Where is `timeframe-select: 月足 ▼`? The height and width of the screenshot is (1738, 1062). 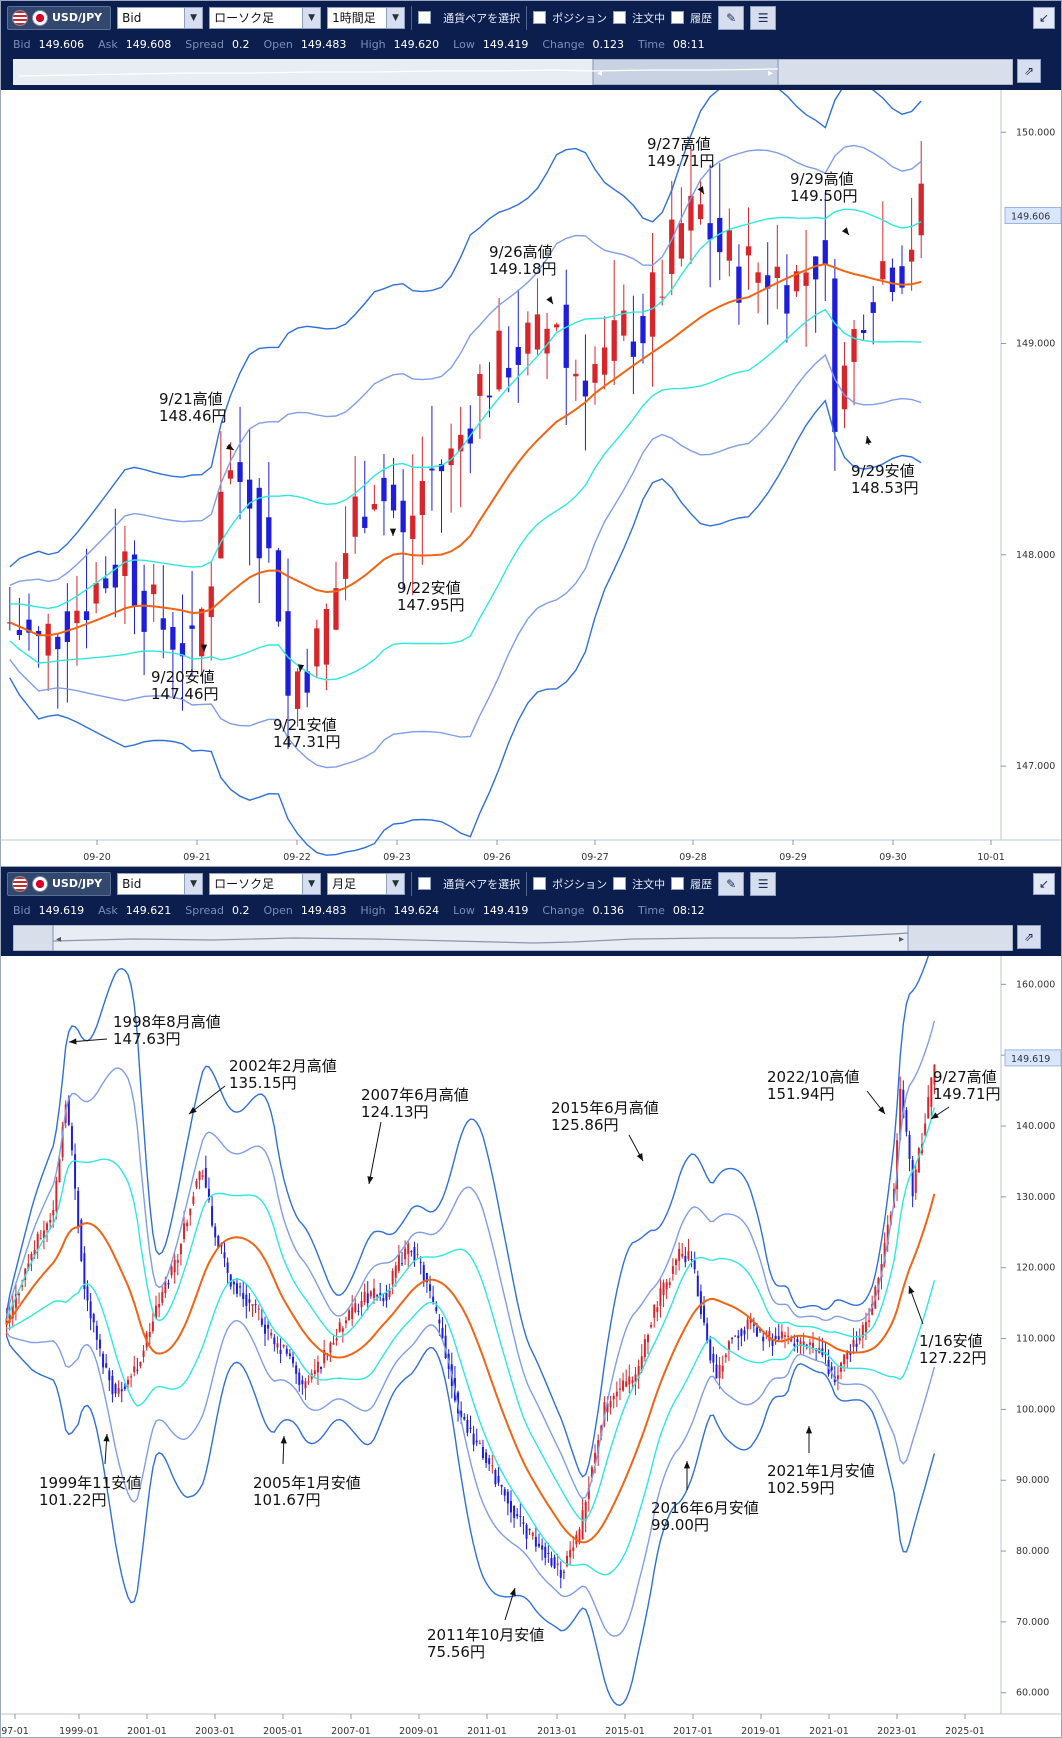
timeframe-select: 月足 ▼ is located at coordinates (366, 883).